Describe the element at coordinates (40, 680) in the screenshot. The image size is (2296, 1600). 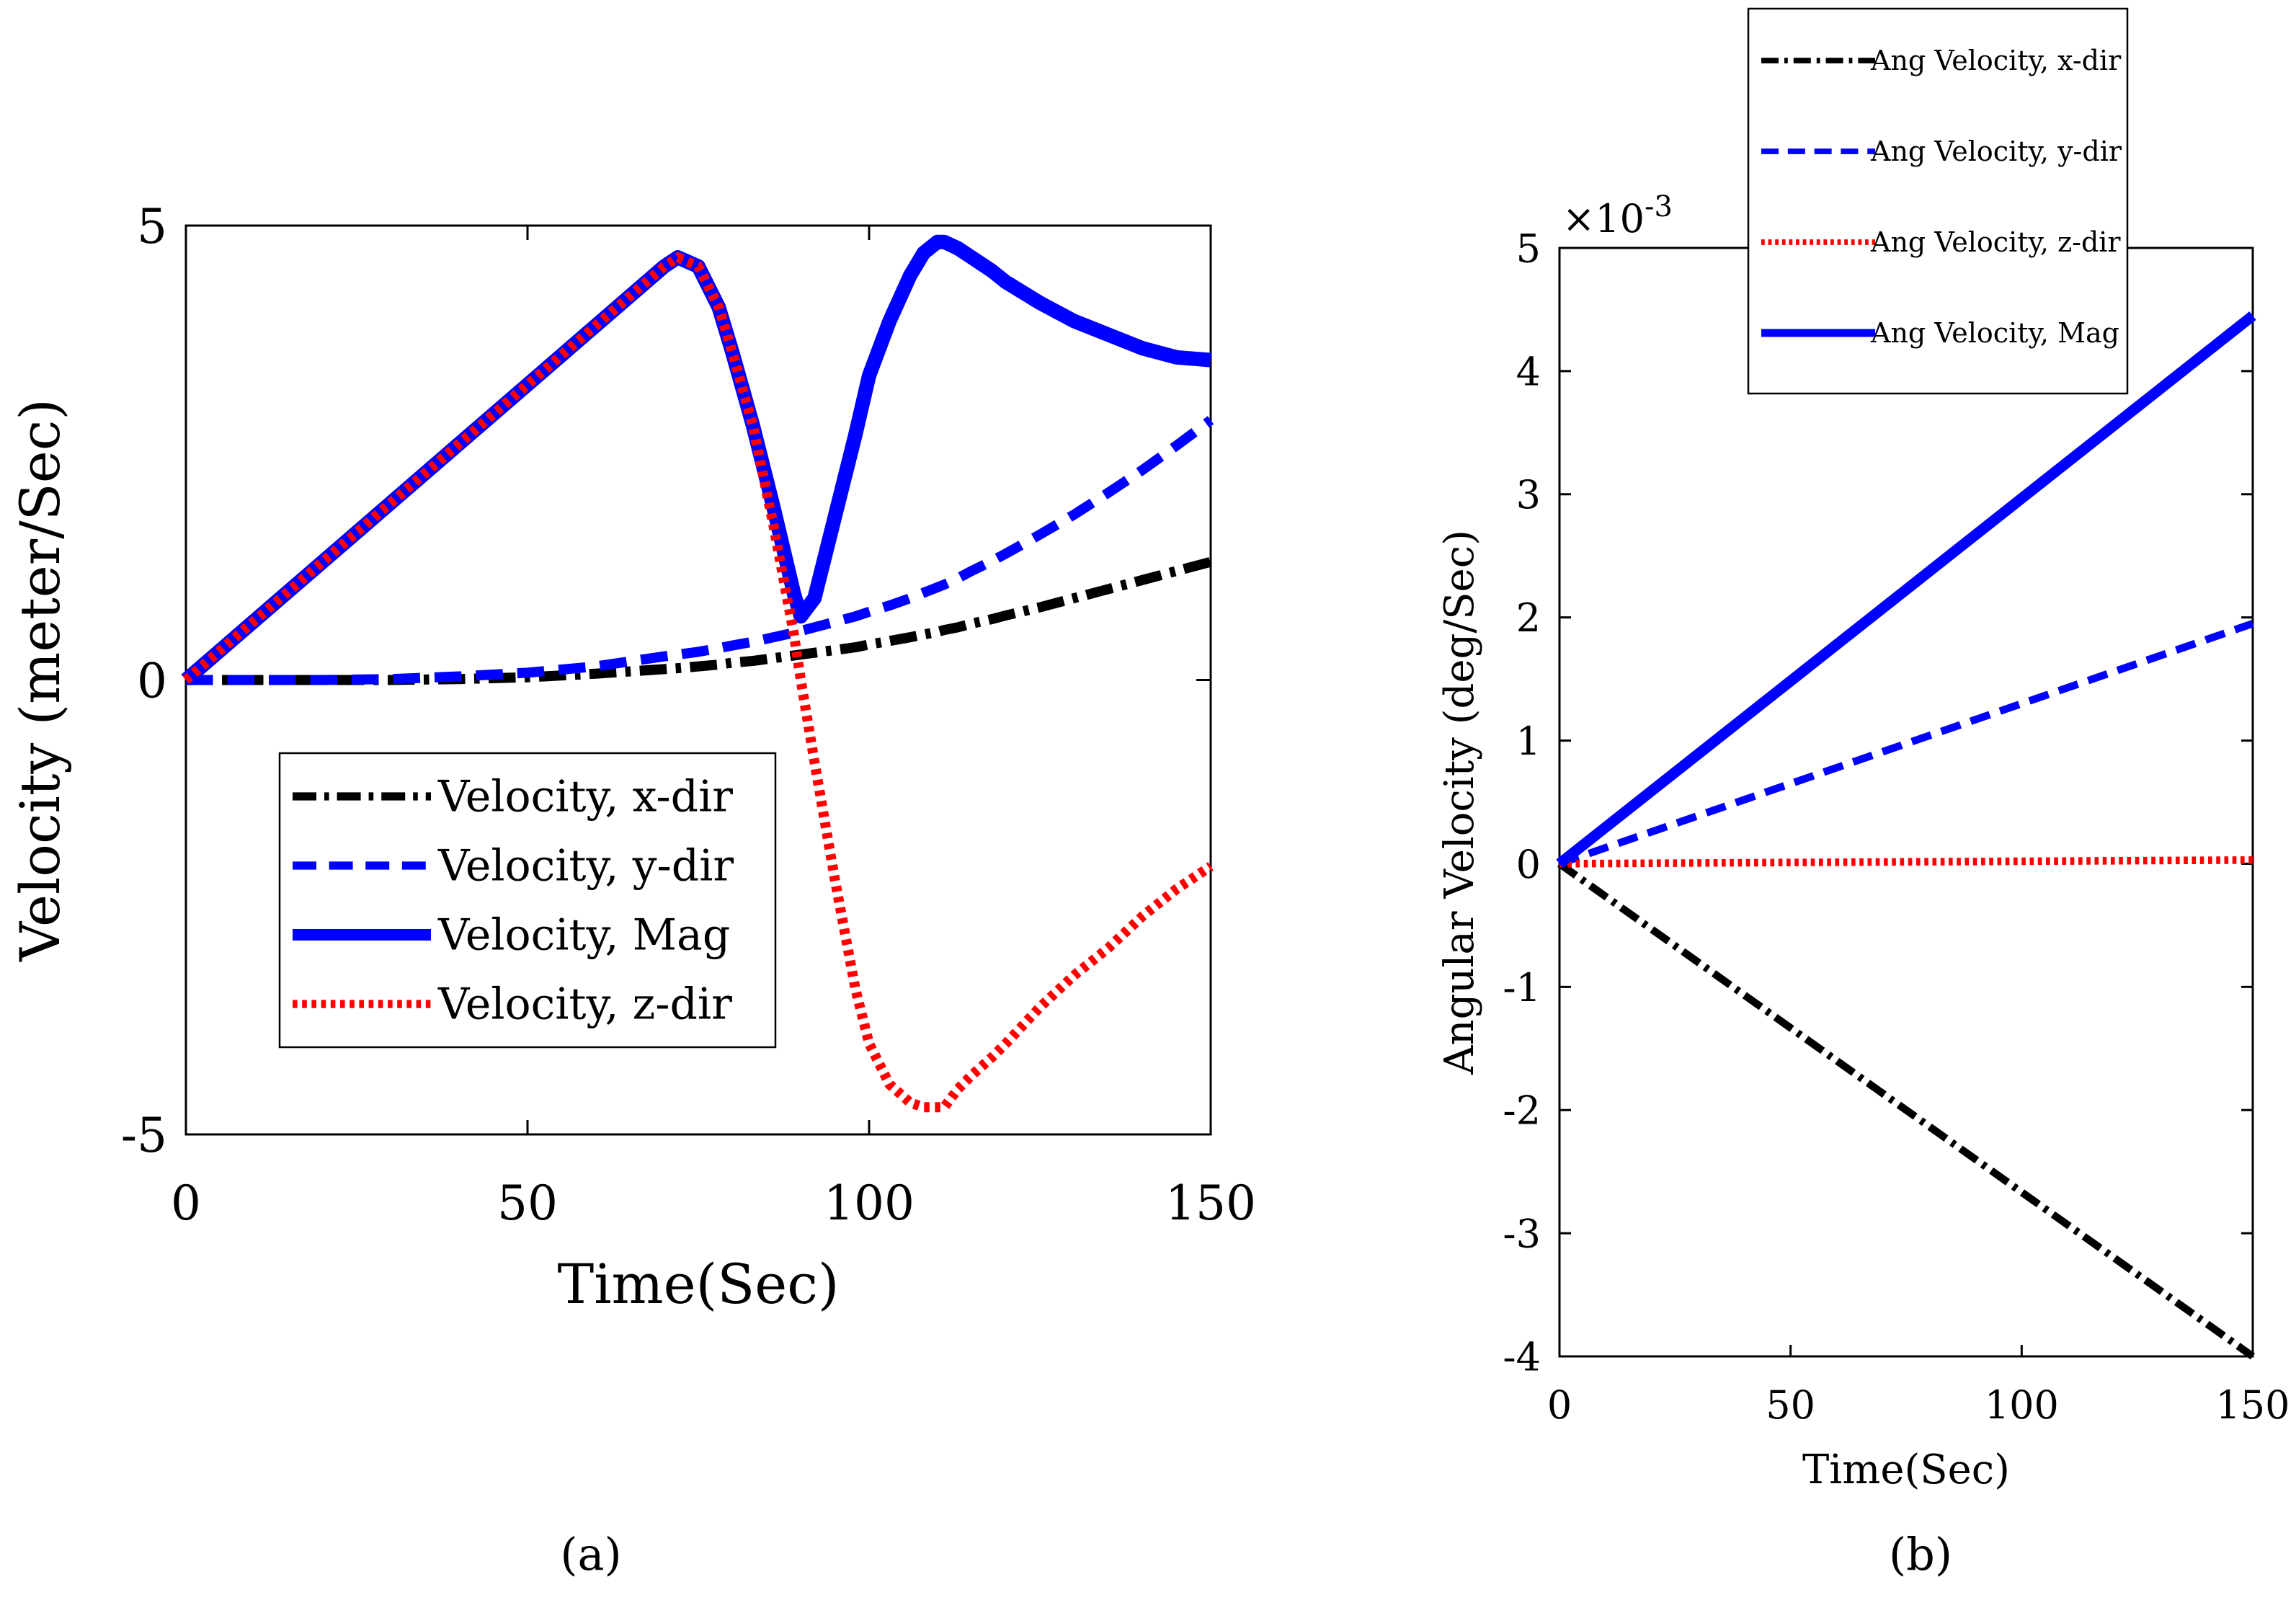
I see `y-axis-label: Velocity (meter/Sec)` at that location.